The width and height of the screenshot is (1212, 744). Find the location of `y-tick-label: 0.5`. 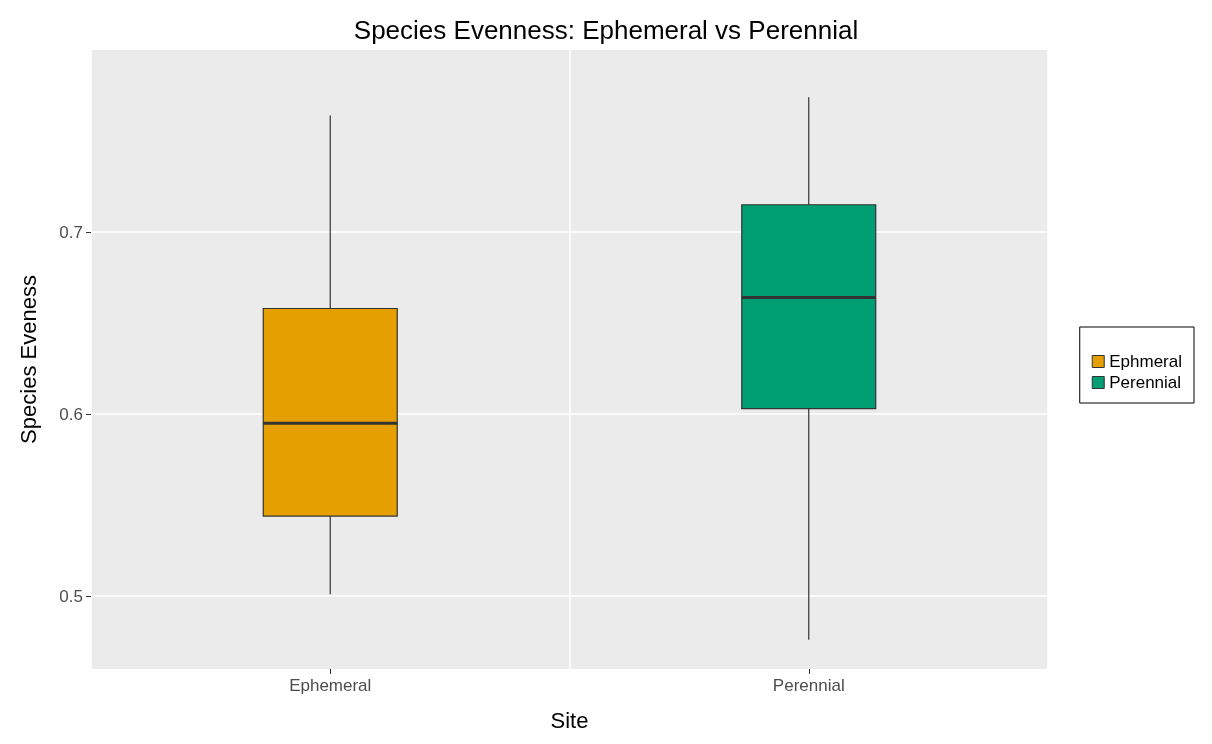

y-tick-label: 0.5 is located at coordinates (71, 596).